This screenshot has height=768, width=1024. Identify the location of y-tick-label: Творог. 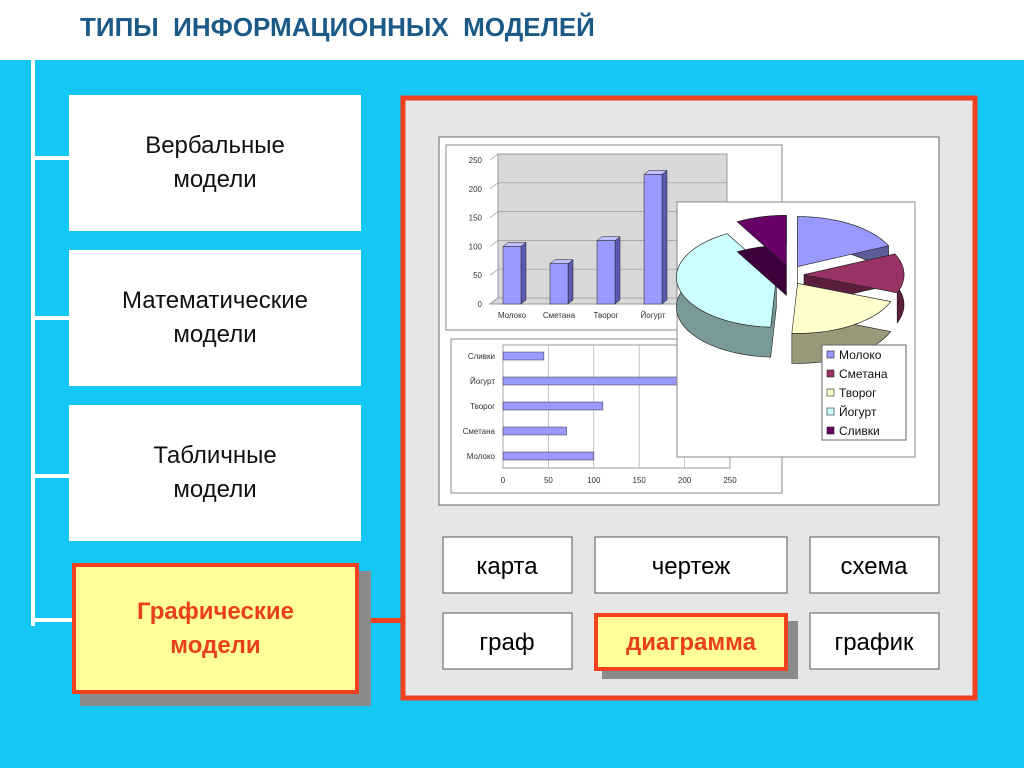
(482, 406).